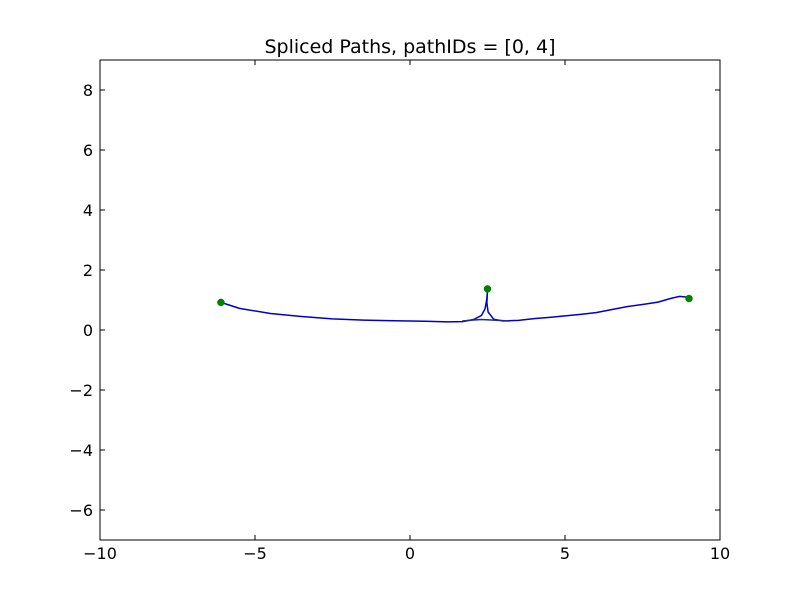 This screenshot has height=600, width=800. Describe the element at coordinates (409, 47) in the screenshot. I see `chart-title: Spliced Paths, pathIDs = [0, 4]` at that location.